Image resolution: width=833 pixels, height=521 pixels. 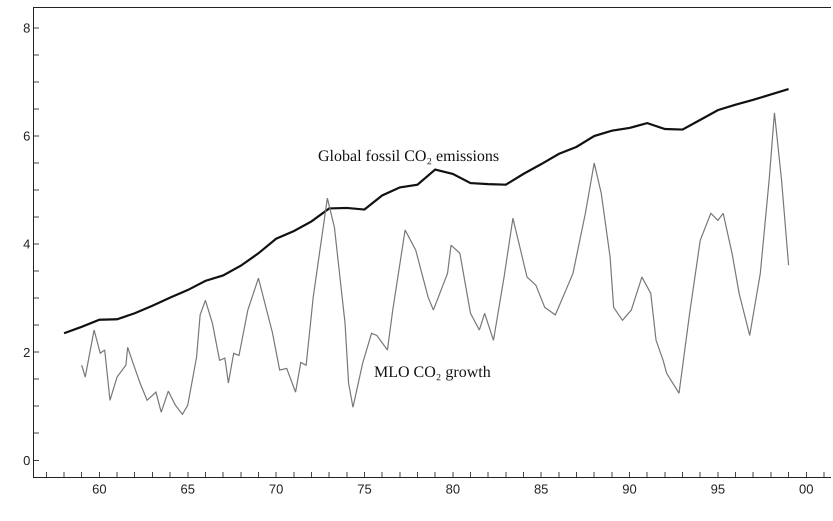 What do you see at coordinates (541, 489) in the screenshot?
I see `x-tick-label: 85` at bounding box center [541, 489].